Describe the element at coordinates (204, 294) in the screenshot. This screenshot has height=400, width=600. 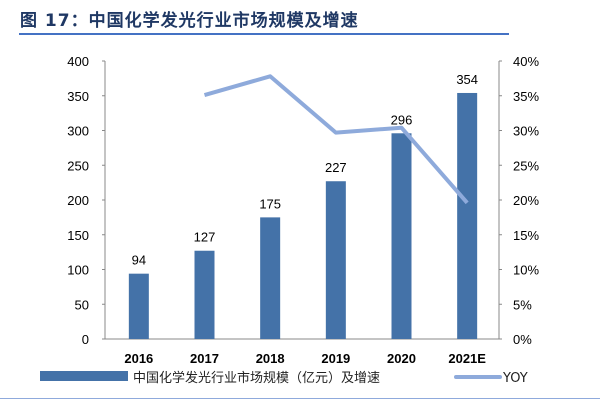
I see `bar-2017` at that location.